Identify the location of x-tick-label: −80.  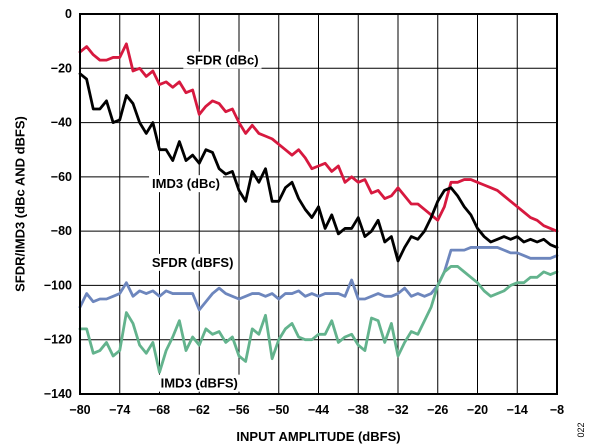
(79, 410).